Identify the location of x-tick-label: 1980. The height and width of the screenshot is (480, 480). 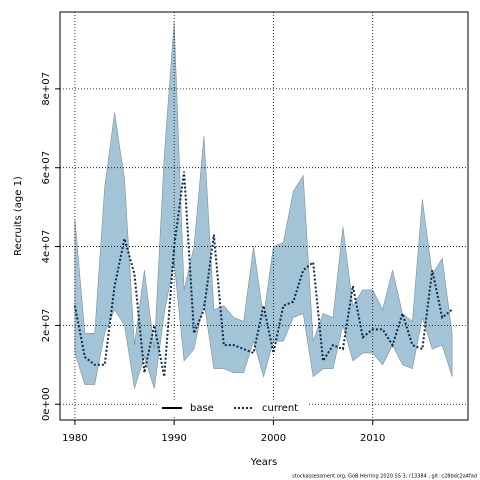
(74, 438).